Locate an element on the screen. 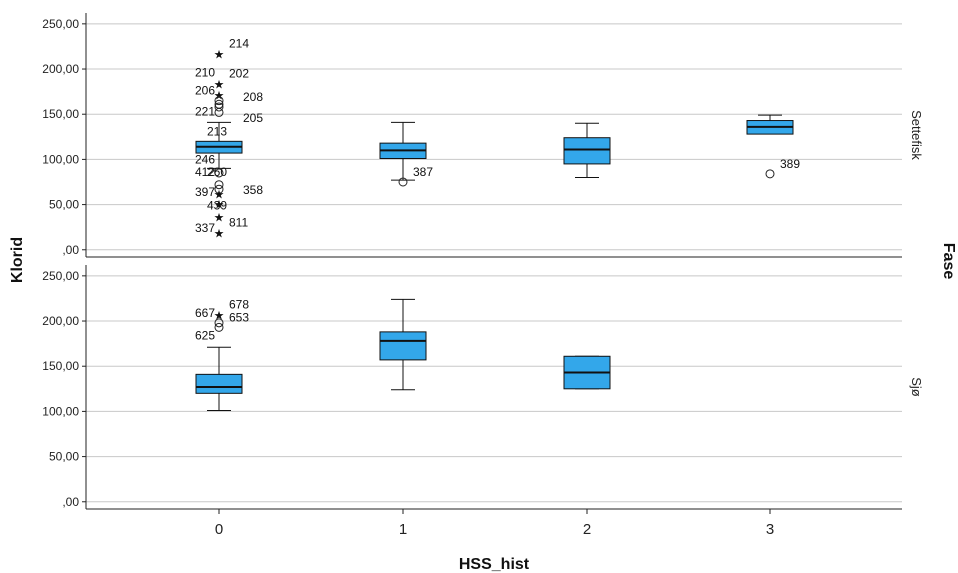 The width and height of the screenshot is (958, 573). outlier-label: 439 is located at coordinates (217, 205).